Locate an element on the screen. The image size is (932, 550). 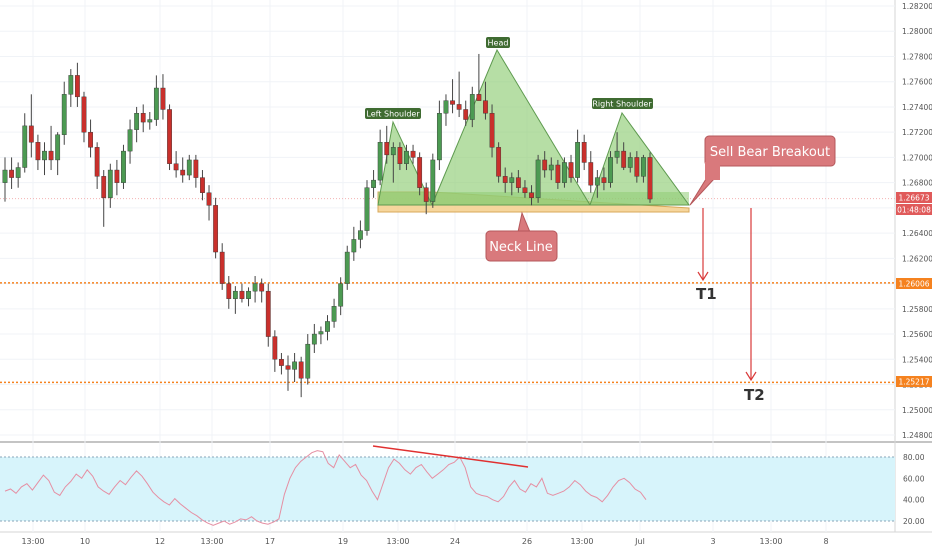
countdown-text: 01:48:08 is located at coordinates (914, 210).